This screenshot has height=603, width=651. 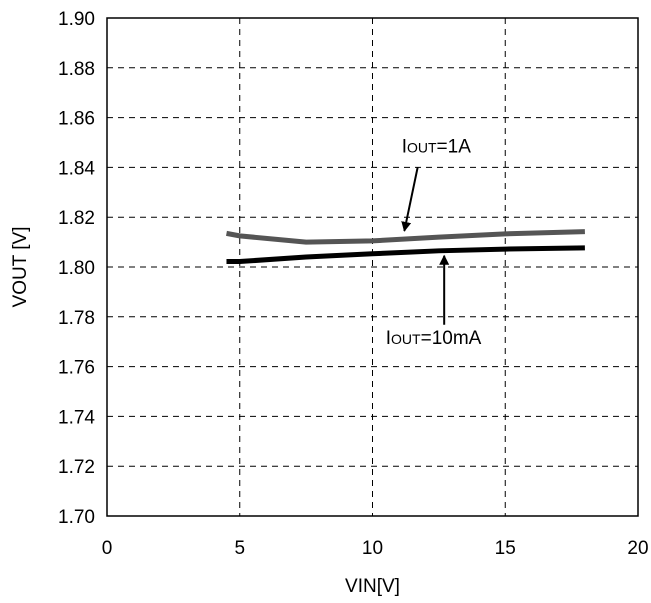 What do you see at coordinates (434, 338) in the screenshot?
I see `annotation-label-1: IOUT=10mA` at bounding box center [434, 338].